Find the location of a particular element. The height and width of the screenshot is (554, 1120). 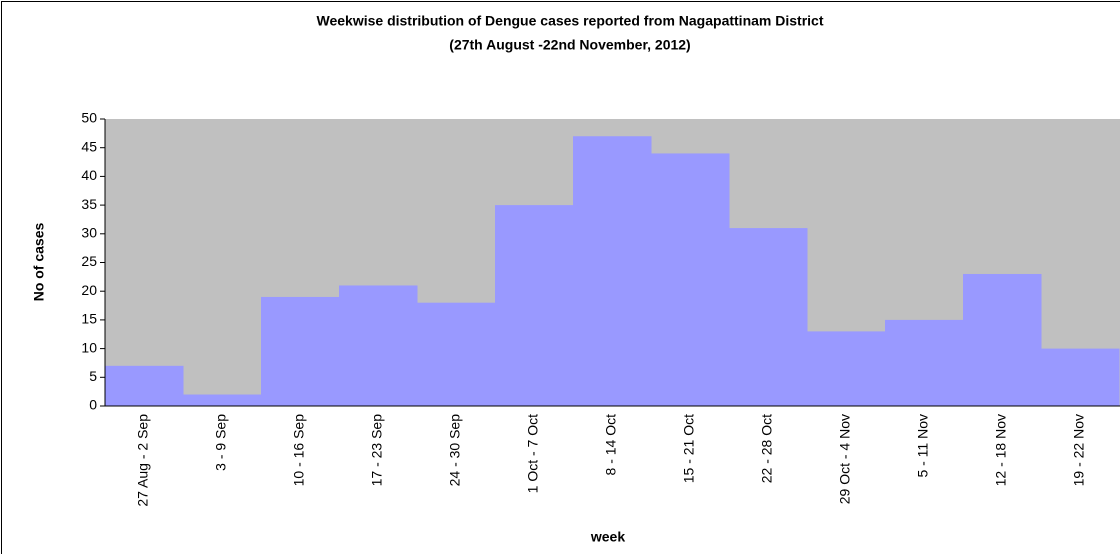

chart-subtitle: (27th August -22nd November, 2012) is located at coordinates (569, 45).